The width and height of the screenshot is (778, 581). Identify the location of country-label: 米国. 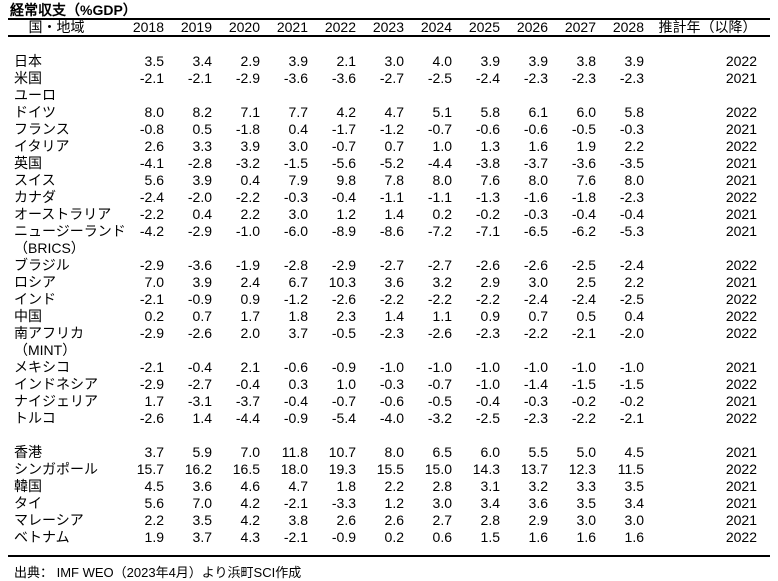
(28, 78).